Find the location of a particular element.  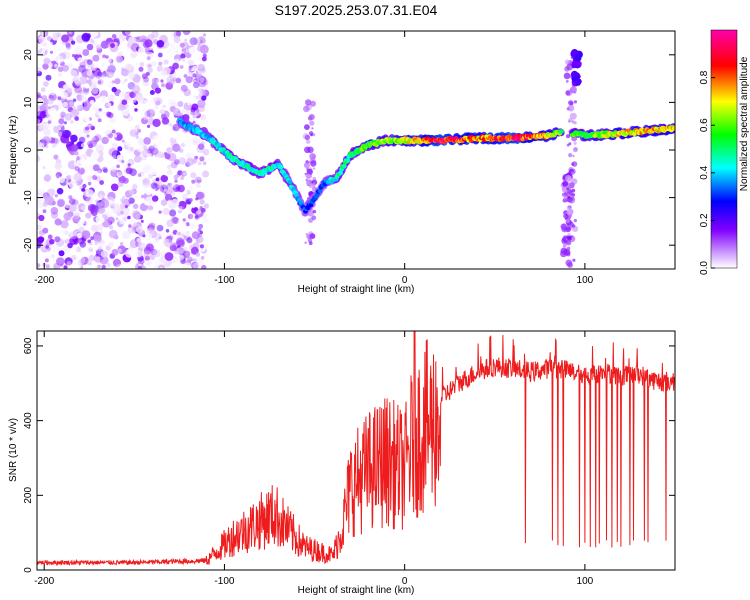

heatmap-x-label: Height of straight line (km) is located at coordinates (356, 289).